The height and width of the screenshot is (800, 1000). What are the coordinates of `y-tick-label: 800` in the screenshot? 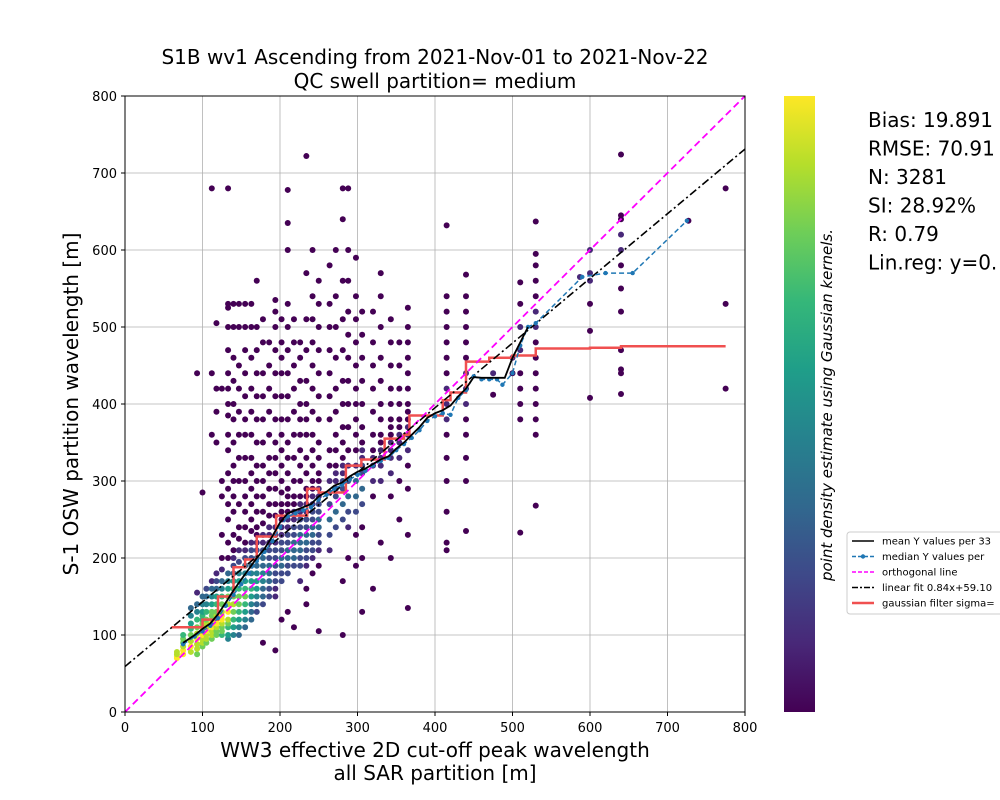 It's located at (104, 97).